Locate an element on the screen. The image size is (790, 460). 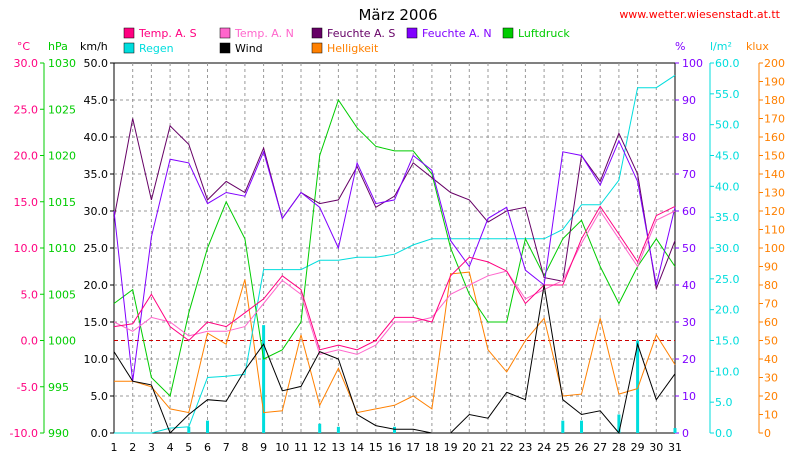
lux-tick-label: 60 is located at coordinates (771, 322).